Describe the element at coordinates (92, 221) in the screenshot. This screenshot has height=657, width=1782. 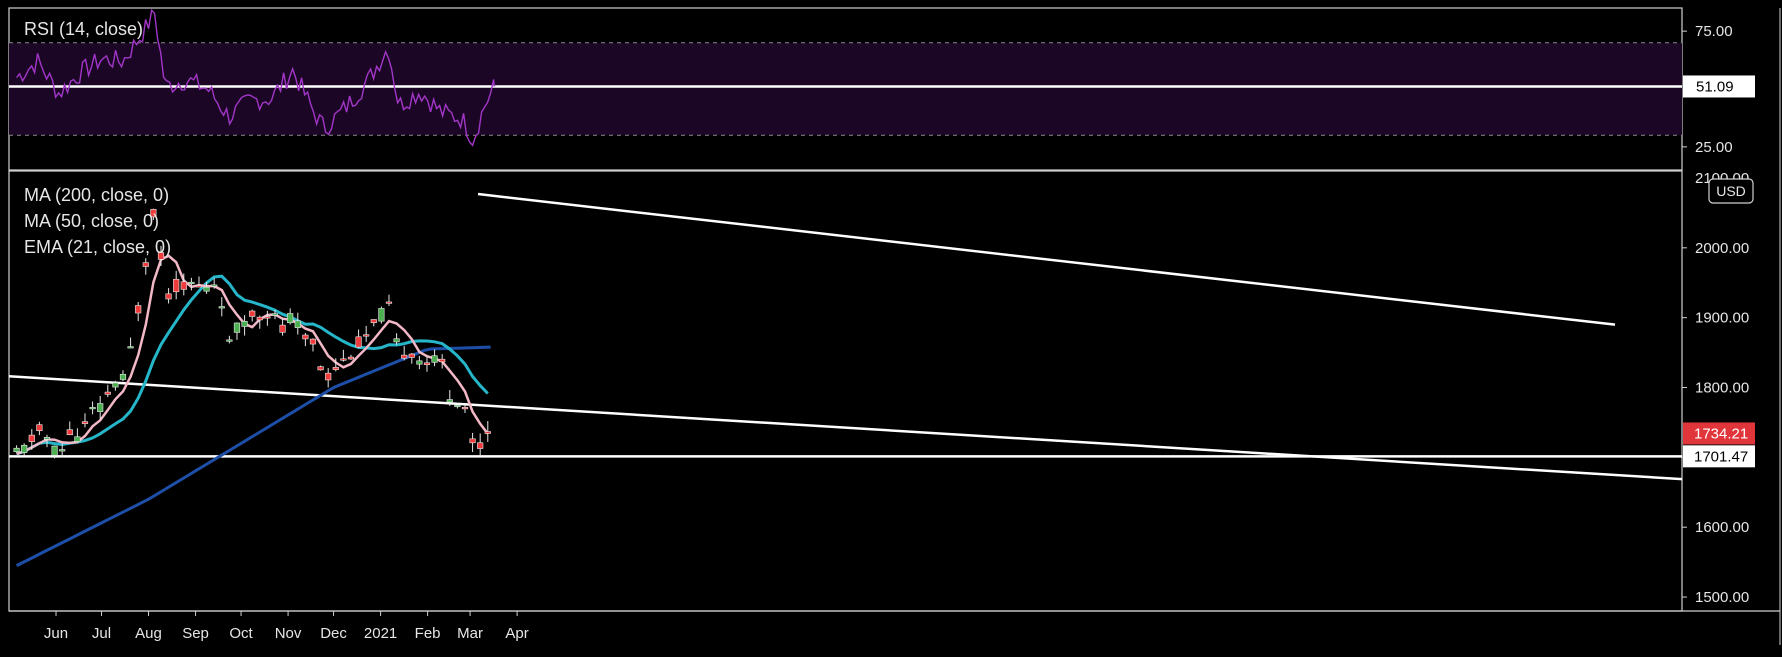
I see `ma50-label: MA (50, close, 0)` at that location.